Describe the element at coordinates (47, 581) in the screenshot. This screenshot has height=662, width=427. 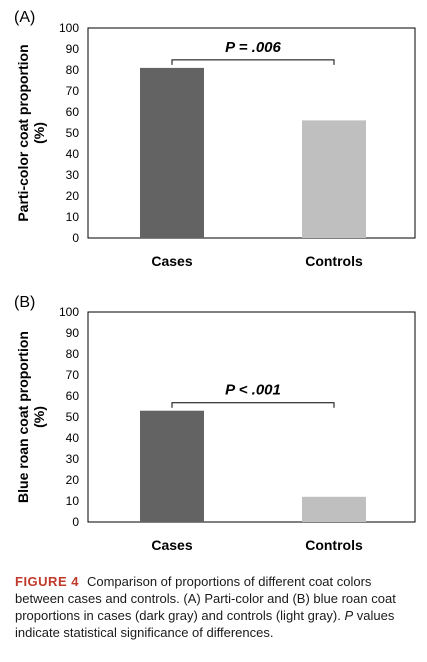
I see `figure-label: FIGURE 4` at that location.